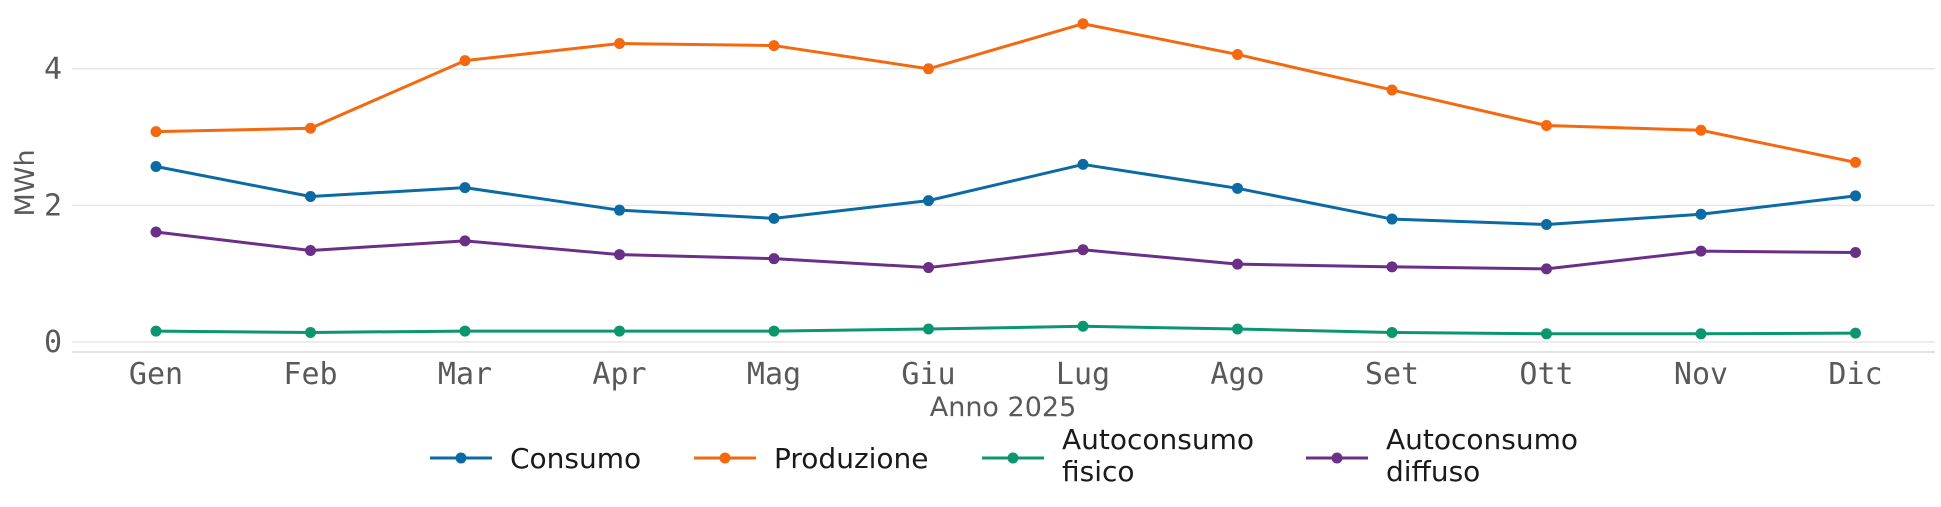 This screenshot has height=507, width=1941. Describe the element at coordinates (1006, 374) in the screenshot. I see `x-tick-labels: Gen Feb Mar Apr Mag Giu Lug Ago Set Ott Nov Dic` at that location.